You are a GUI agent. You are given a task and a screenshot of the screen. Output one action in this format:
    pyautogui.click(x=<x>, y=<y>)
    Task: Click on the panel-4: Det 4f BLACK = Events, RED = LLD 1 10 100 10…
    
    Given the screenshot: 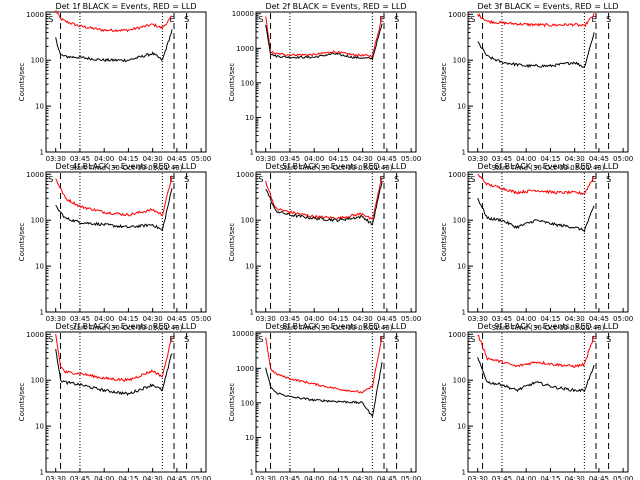 What is the action you would take?
    pyautogui.click(x=114, y=247)
    